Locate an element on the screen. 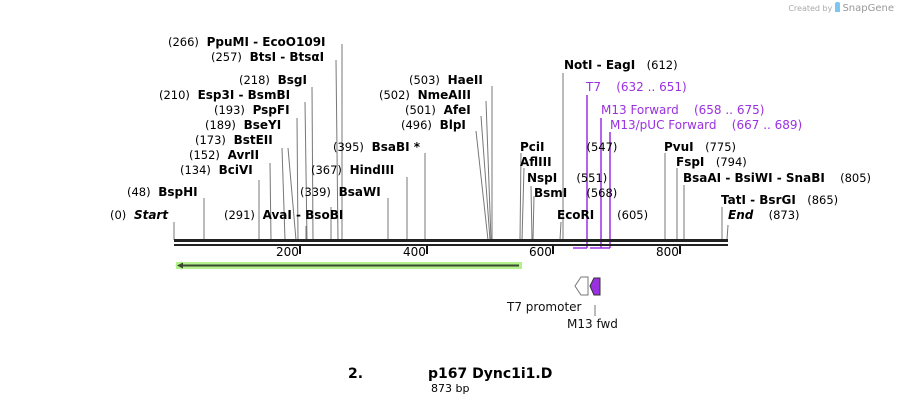 This screenshot has height=405, width=902. site-avai: (291) AvaI - BsoBI is located at coordinates (283, 215).